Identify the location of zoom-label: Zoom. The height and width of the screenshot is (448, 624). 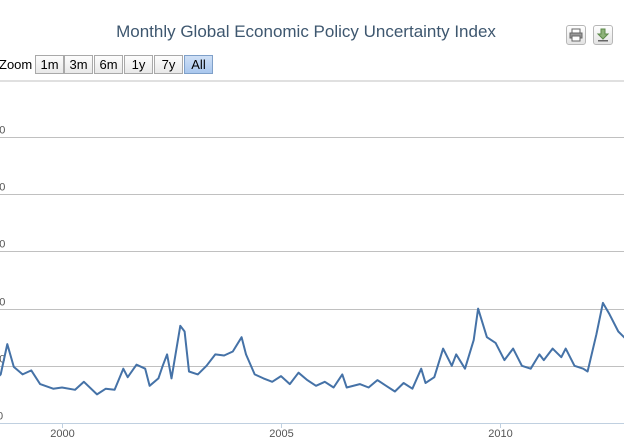
(16, 64).